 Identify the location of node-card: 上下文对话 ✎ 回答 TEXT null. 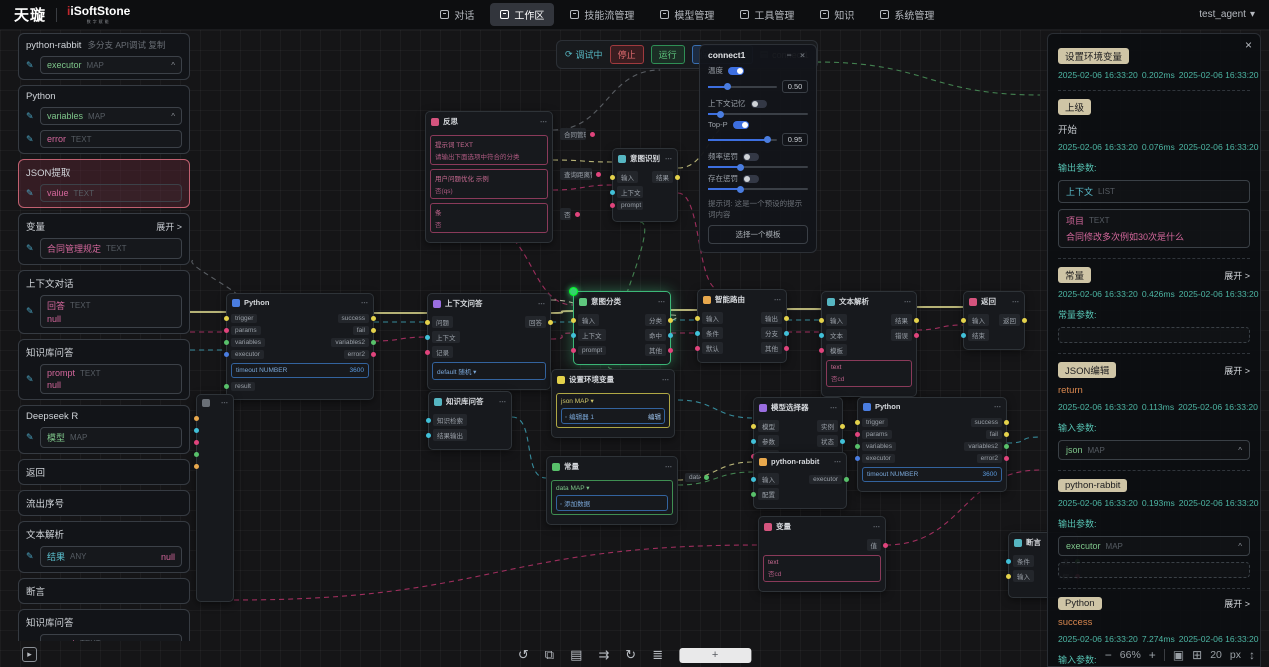
(104, 302).